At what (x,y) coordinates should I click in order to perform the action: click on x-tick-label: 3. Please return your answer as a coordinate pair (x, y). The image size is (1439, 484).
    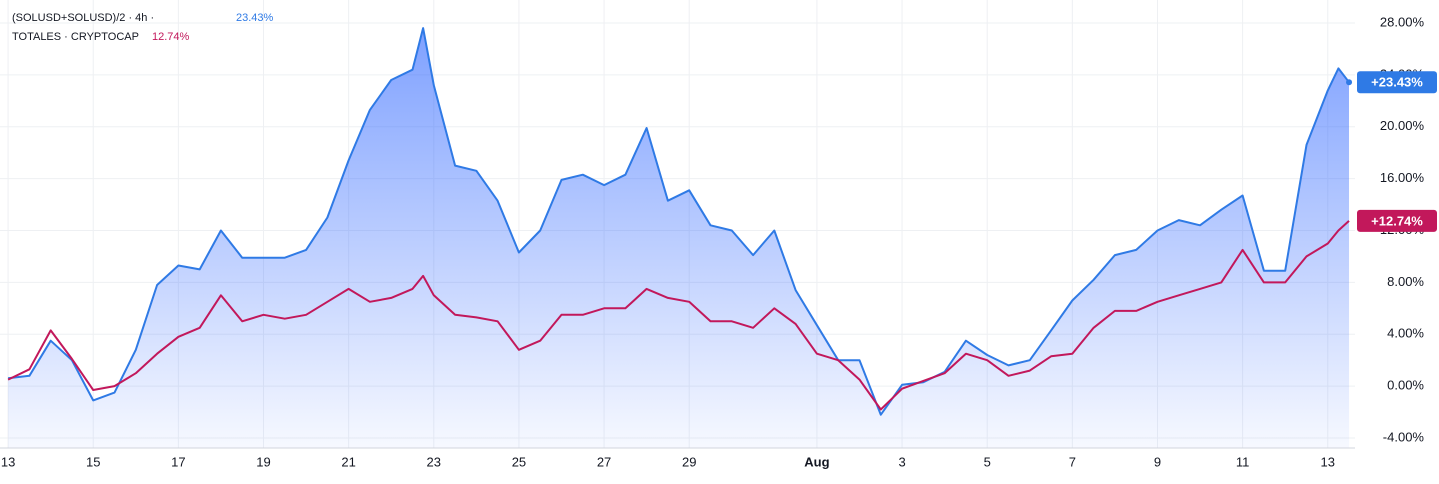
    Looking at the image, I should click on (901, 461).